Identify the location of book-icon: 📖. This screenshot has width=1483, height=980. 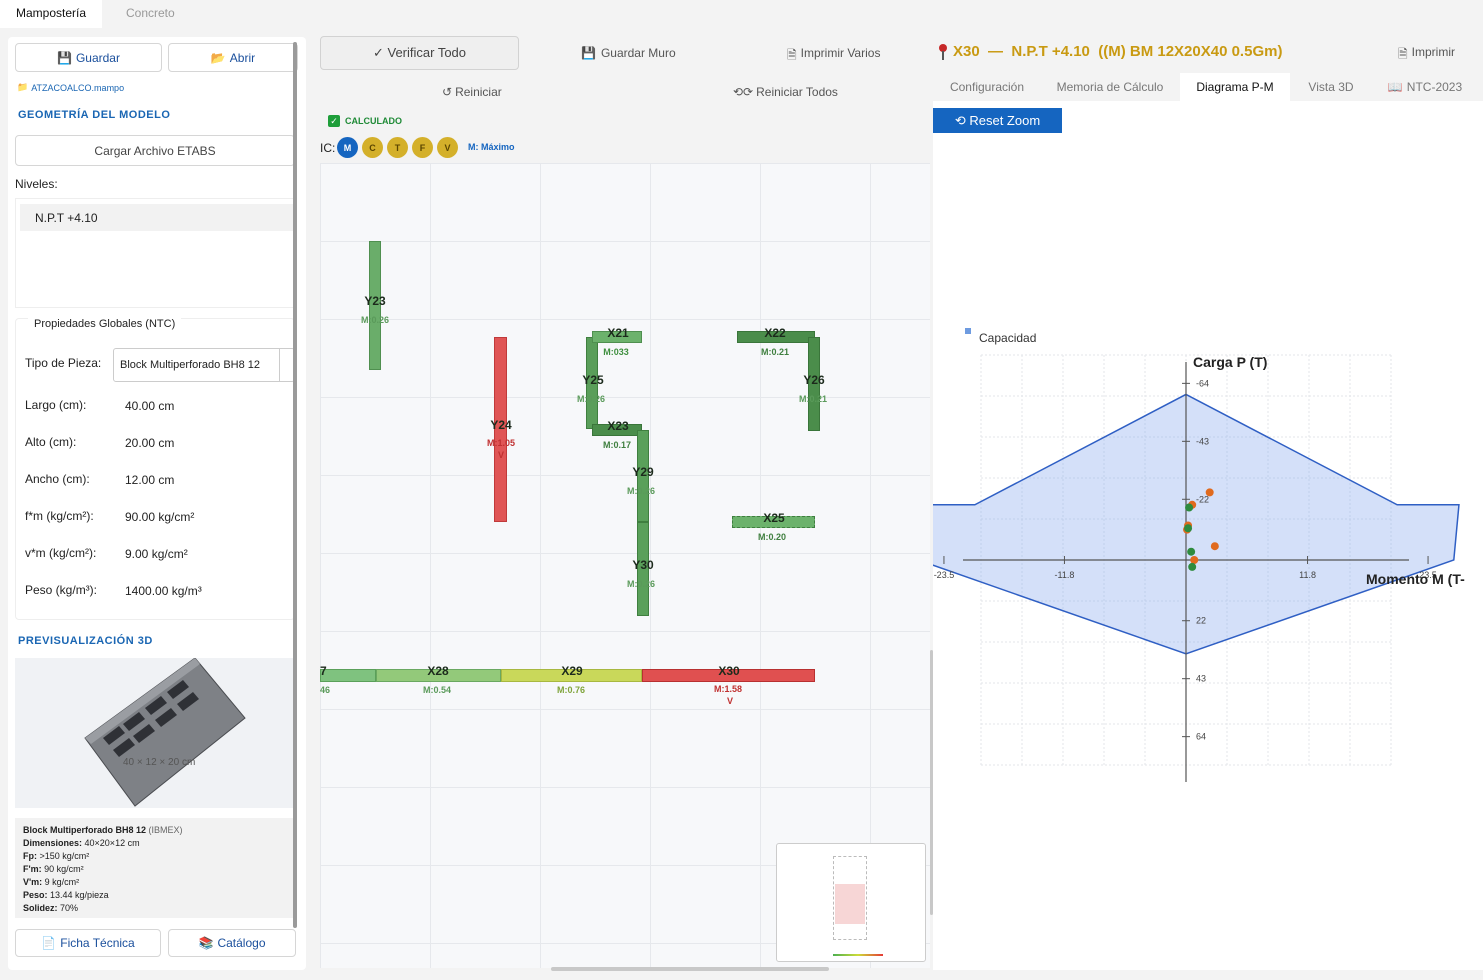
(1395, 87).